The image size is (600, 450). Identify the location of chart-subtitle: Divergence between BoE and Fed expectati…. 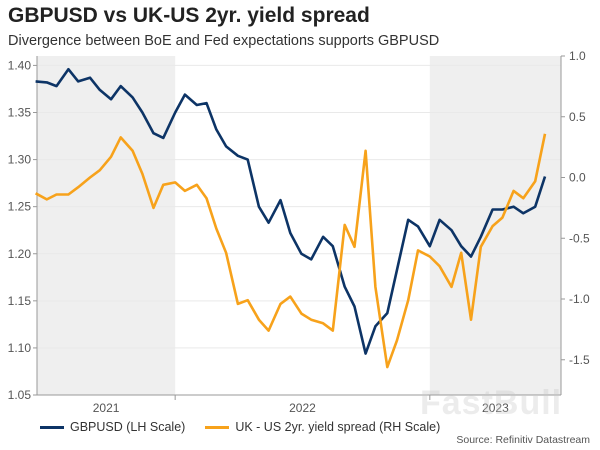
(224, 41).